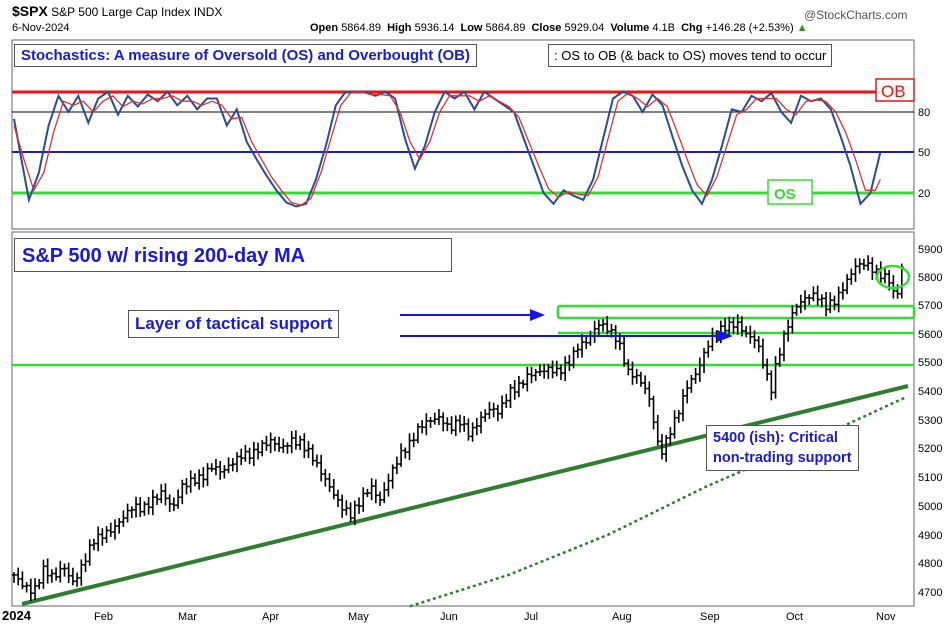 The width and height of the screenshot is (951, 627). I want to click on price-tick: 4700, so click(930, 593).